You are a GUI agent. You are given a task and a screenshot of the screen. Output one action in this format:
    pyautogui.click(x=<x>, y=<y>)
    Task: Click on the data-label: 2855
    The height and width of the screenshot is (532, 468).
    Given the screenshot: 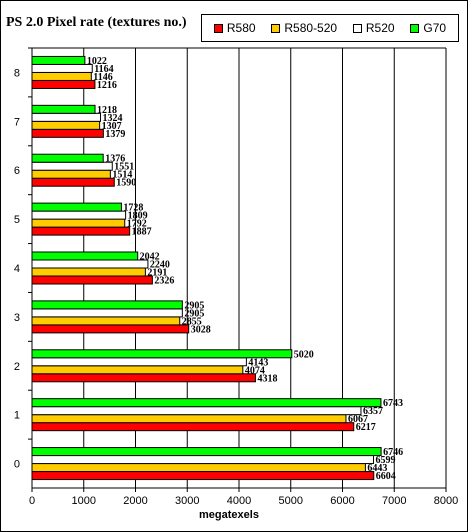 What is the action you would take?
    pyautogui.click(x=192, y=321)
    